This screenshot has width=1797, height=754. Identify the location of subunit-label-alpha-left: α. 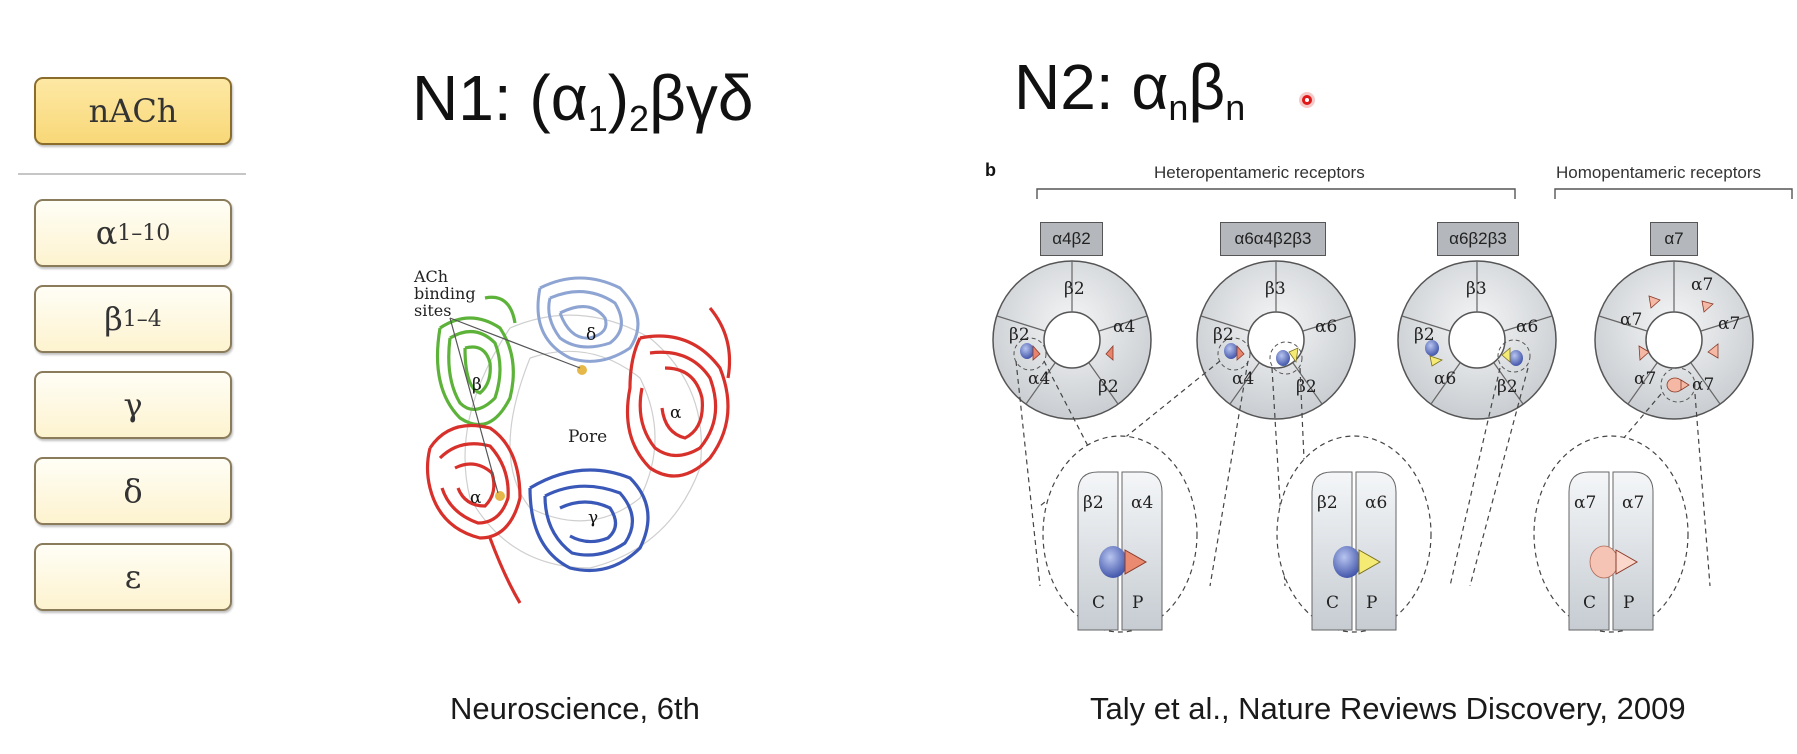
(476, 498).